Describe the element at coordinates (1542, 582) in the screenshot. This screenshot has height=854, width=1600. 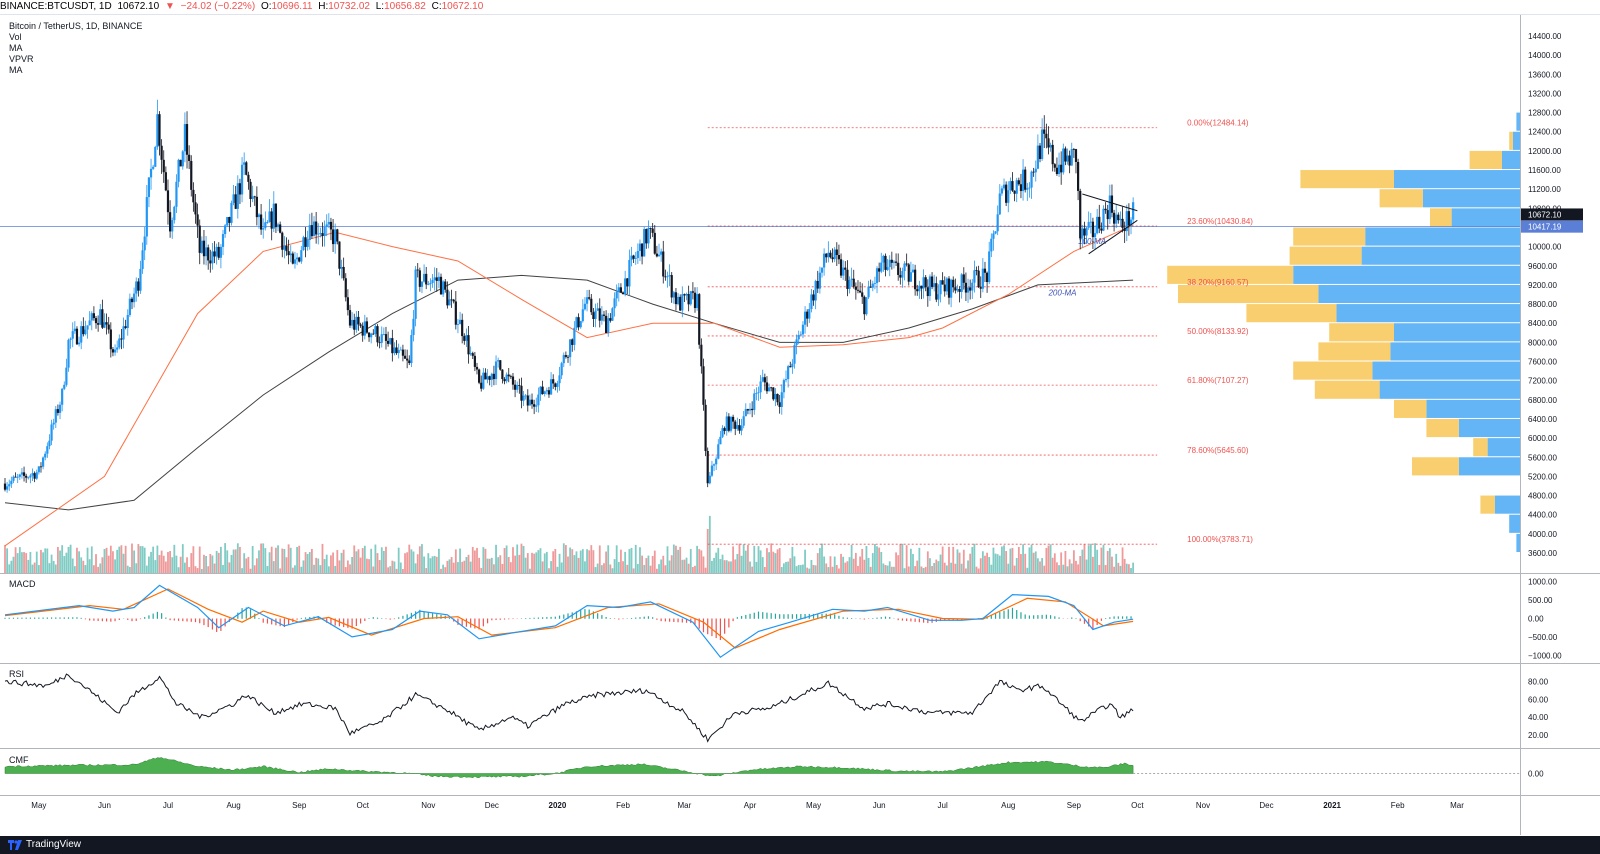
I see `macd-tick-label: 1000.00` at that location.